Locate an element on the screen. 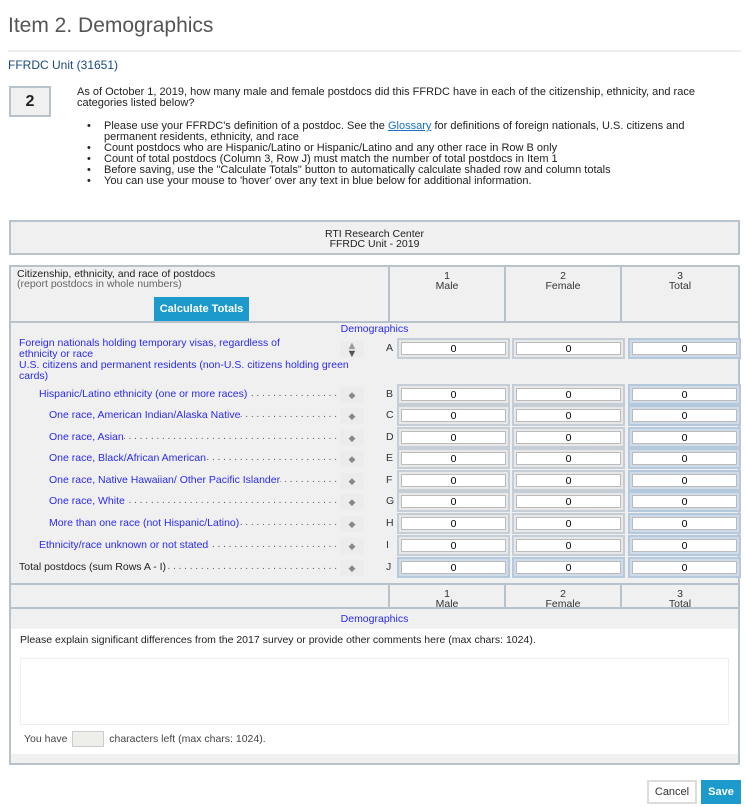 This screenshot has height=807, width=745. comments-textarea is located at coordinates (374, 691).